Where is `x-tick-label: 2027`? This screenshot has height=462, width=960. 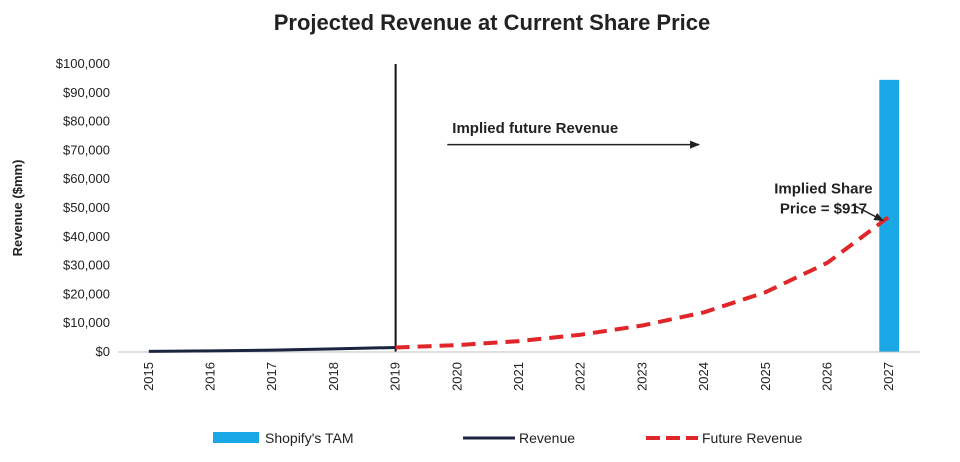 x-tick-label: 2027 is located at coordinates (888, 376).